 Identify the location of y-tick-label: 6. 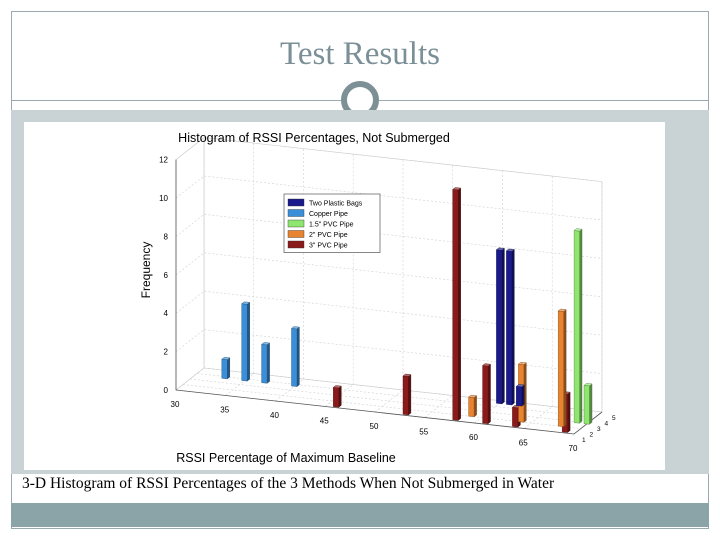
(166, 275).